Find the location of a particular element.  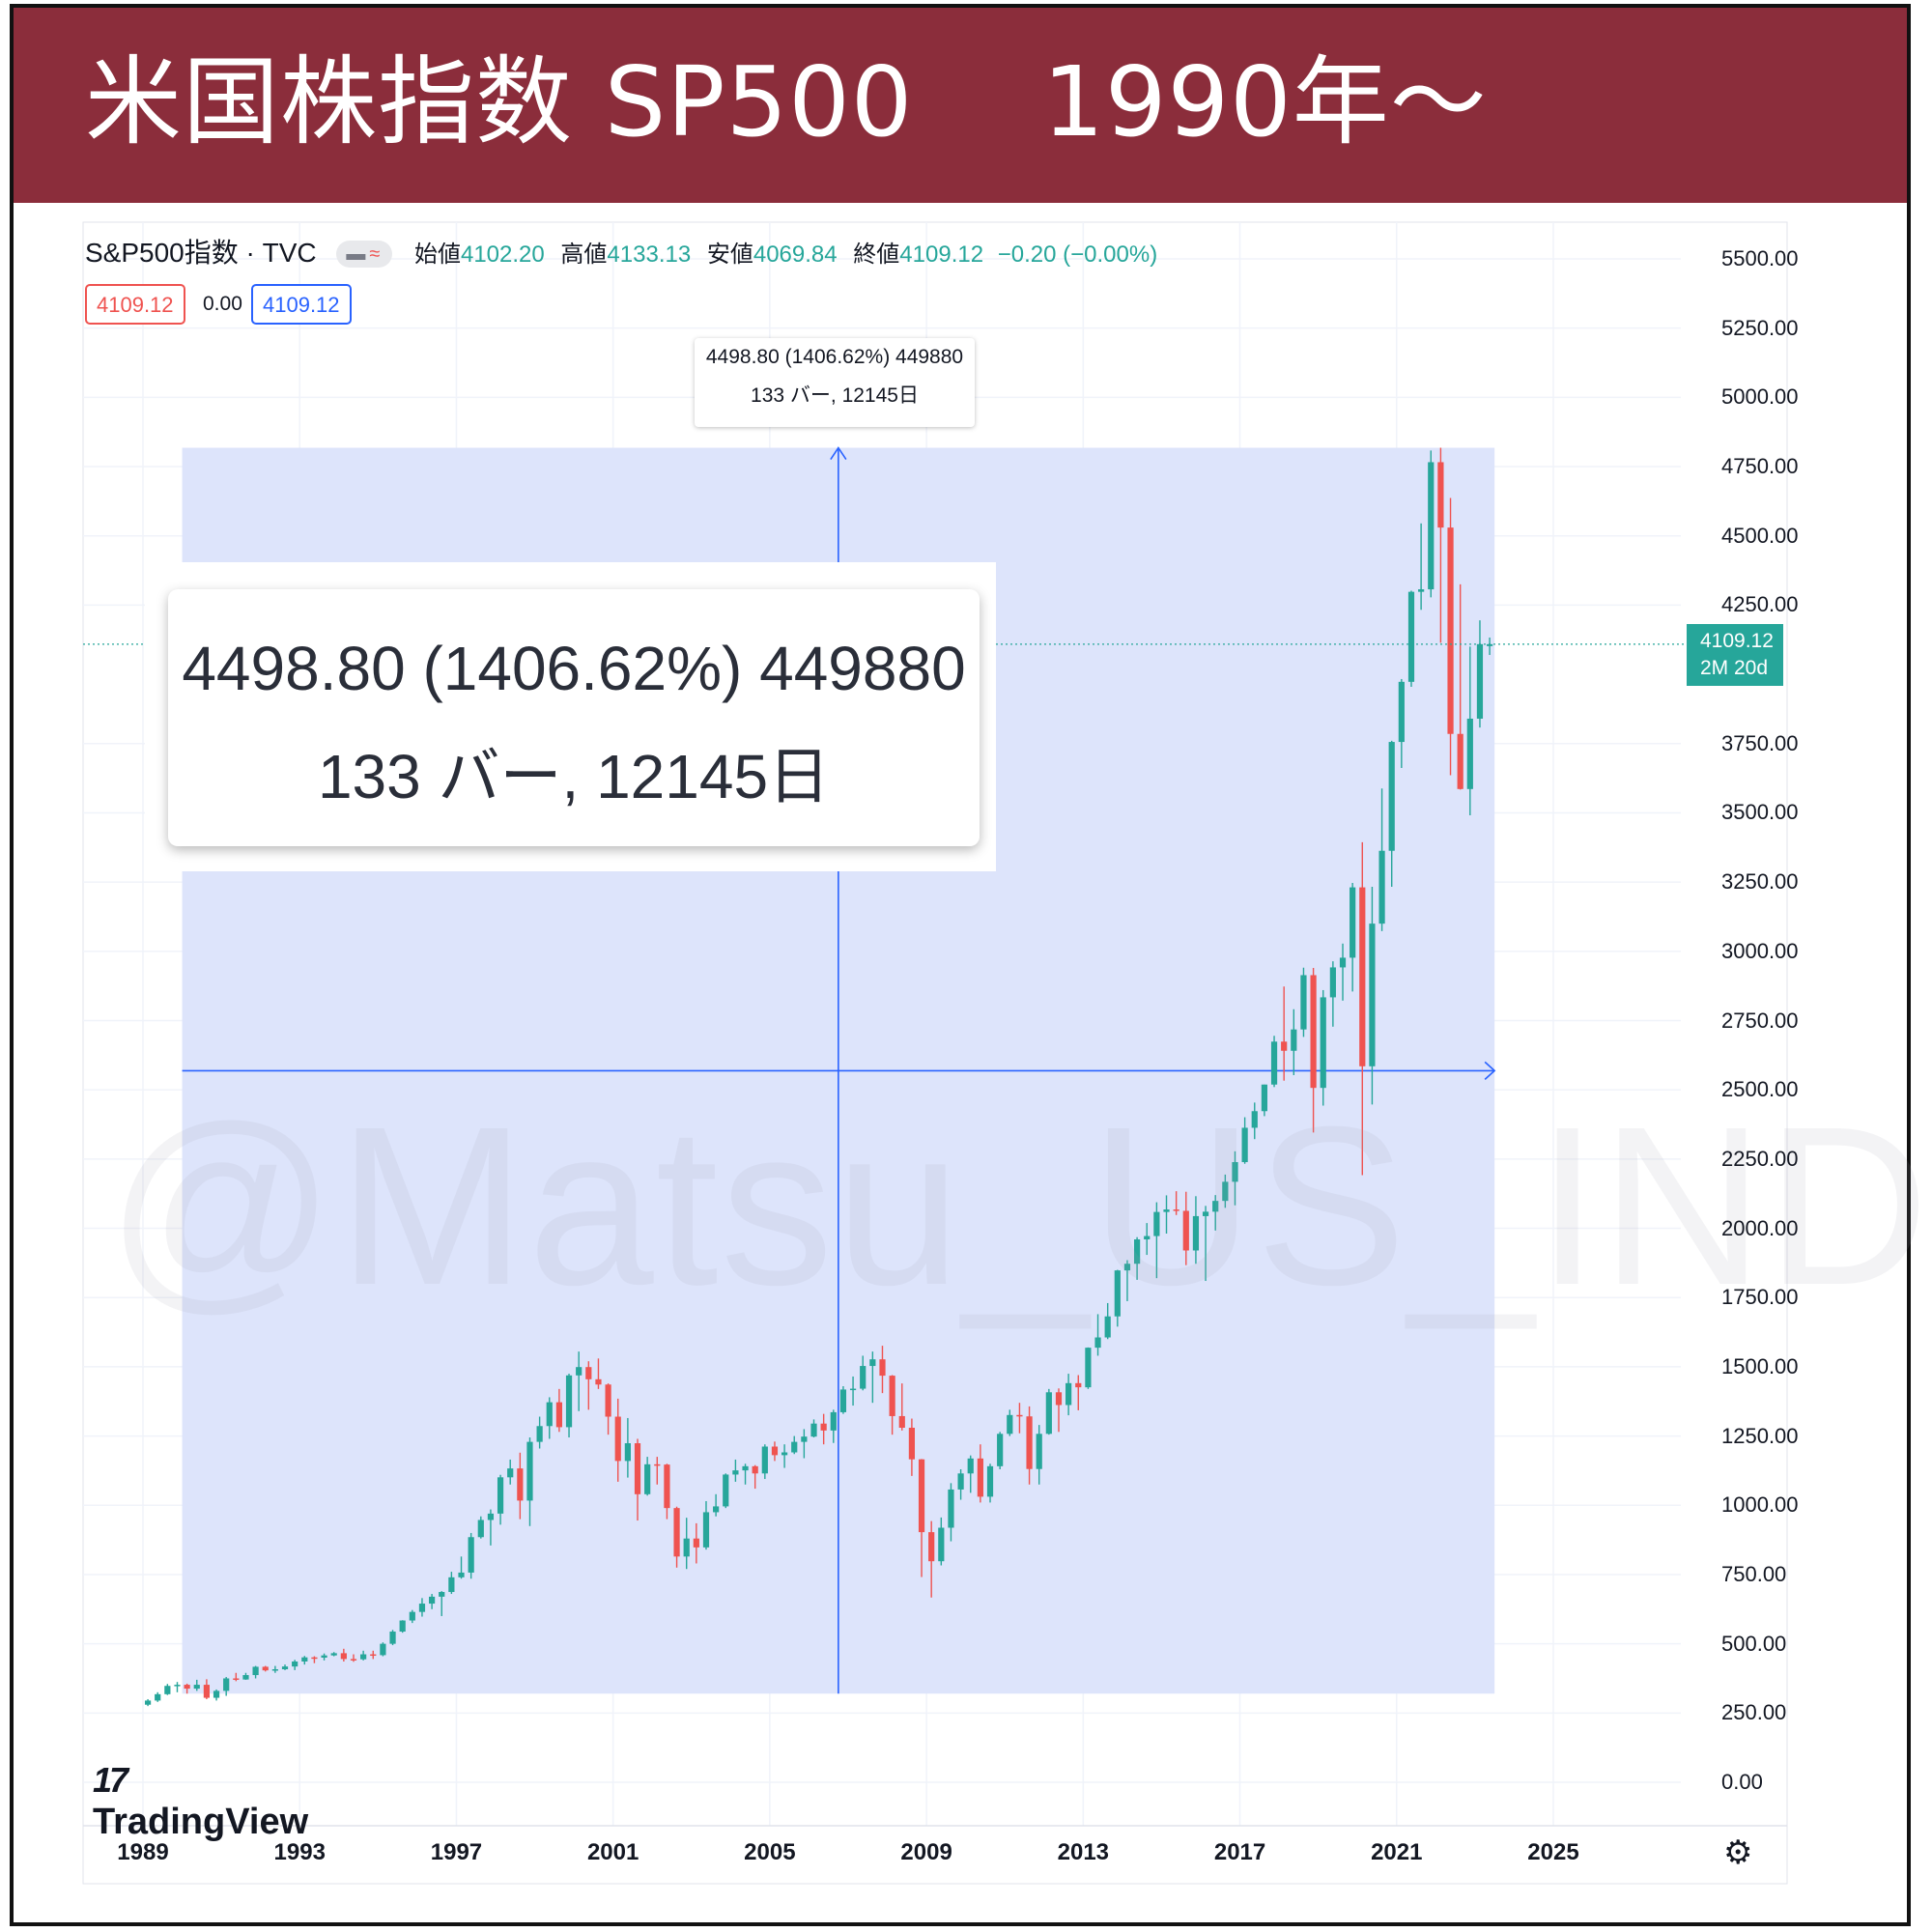

buy-price-button: 4109.12 is located at coordinates (301, 304).